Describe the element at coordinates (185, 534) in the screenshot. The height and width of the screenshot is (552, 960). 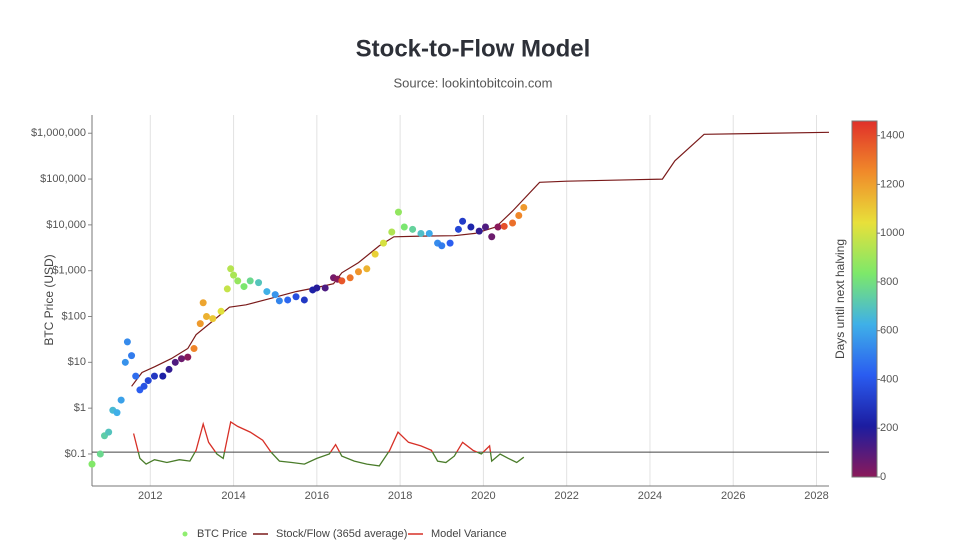
I see `legend-swatch` at that location.